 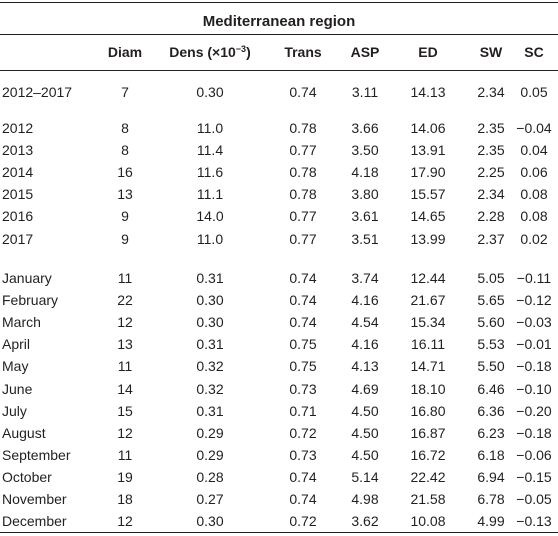 What do you see at coordinates (279, 92) in the screenshot?
I see `table-row: 2012–2017 7 0.30 0.74 3.11 14.13 2.34 0.05` at bounding box center [279, 92].